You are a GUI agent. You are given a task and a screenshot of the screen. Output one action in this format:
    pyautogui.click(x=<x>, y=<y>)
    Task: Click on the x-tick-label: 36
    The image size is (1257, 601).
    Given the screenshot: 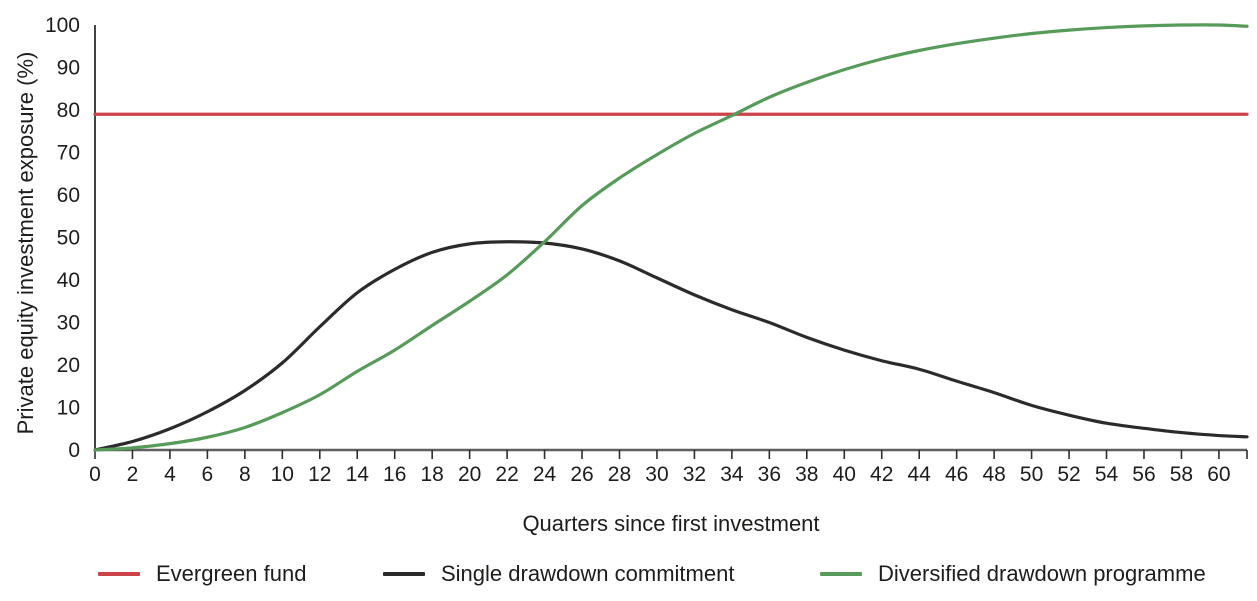 What is the action you would take?
    pyautogui.click(x=769, y=474)
    